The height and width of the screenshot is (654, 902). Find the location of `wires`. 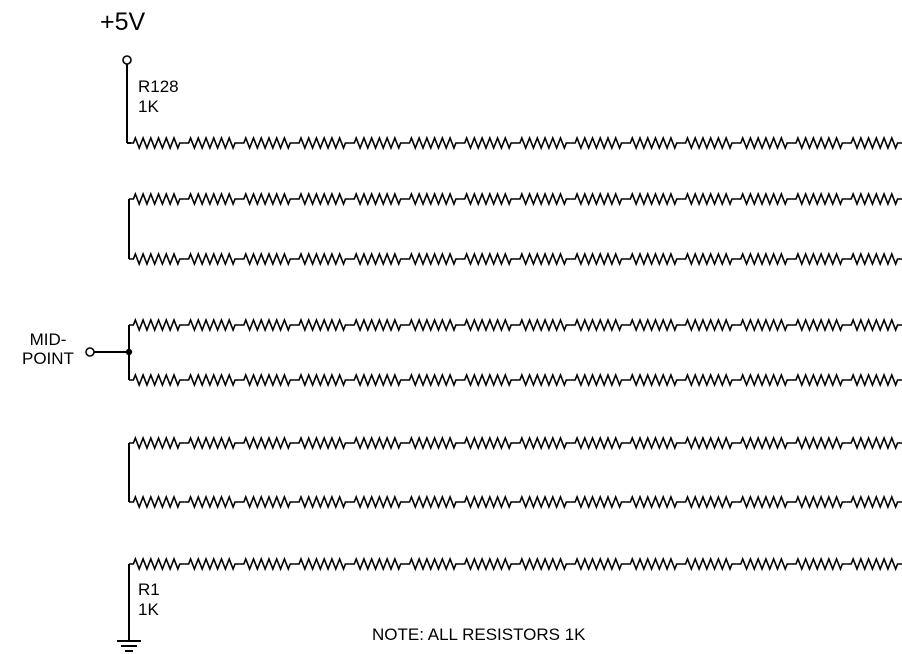

wires is located at coordinates (112, 352).